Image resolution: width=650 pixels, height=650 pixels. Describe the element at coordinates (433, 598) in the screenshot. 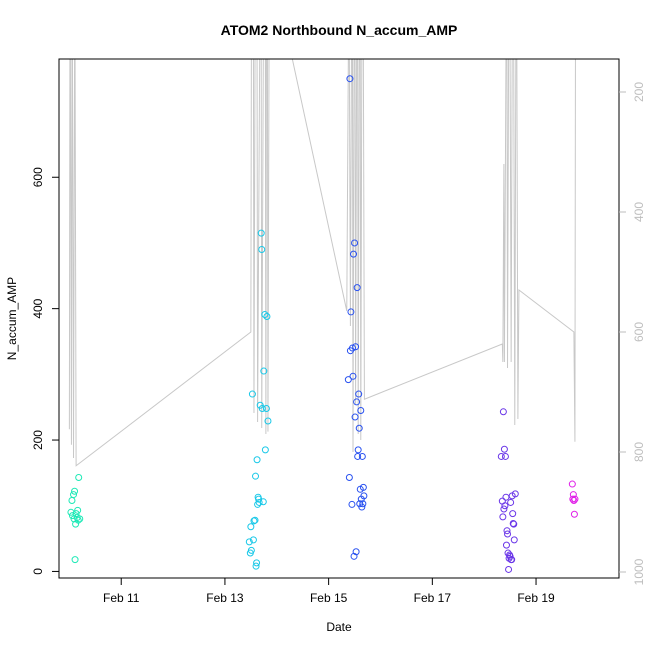

I see `x-tick-label: Feb 17` at that location.